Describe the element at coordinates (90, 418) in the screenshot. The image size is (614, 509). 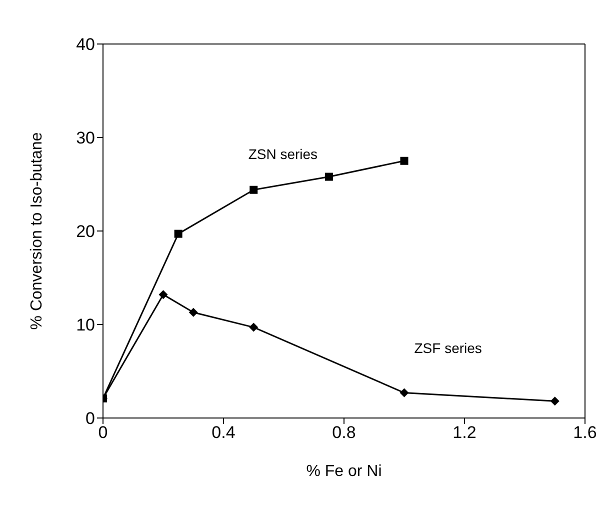
I see `y-tick-label: 0` at that location.